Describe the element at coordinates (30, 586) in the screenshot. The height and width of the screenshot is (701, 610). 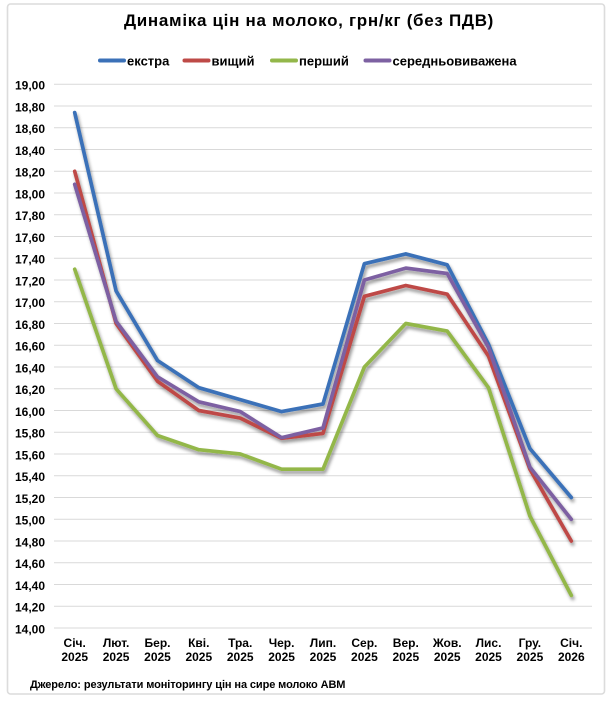
I see `svg-text: 14,40` at that location.